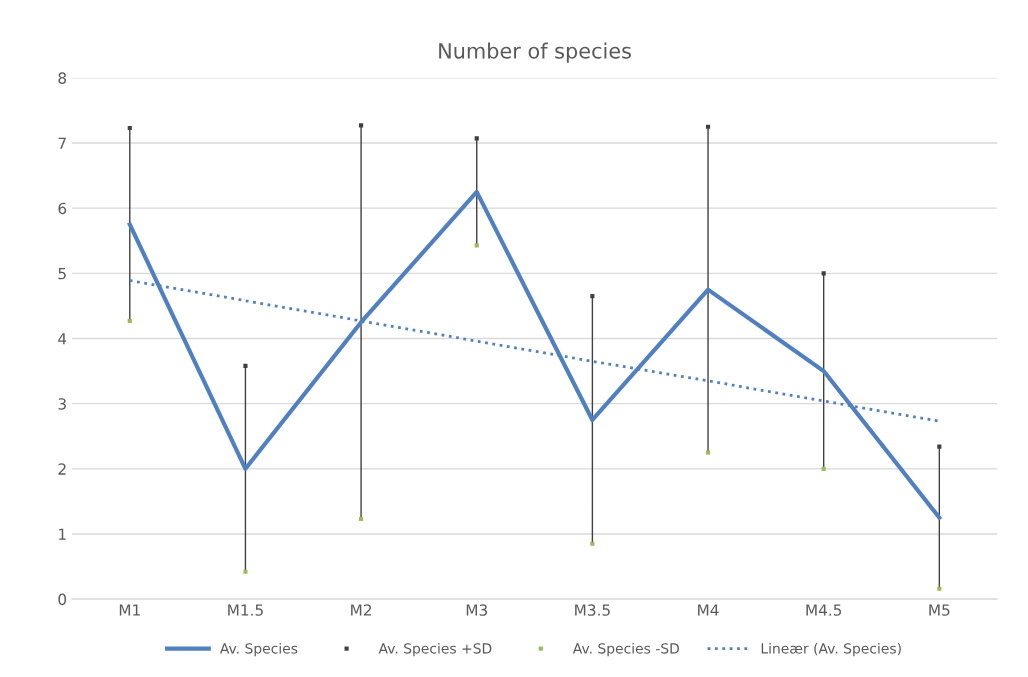 The height and width of the screenshot is (677, 1028). I want to click on chart-title: Number of species, so click(535, 52).